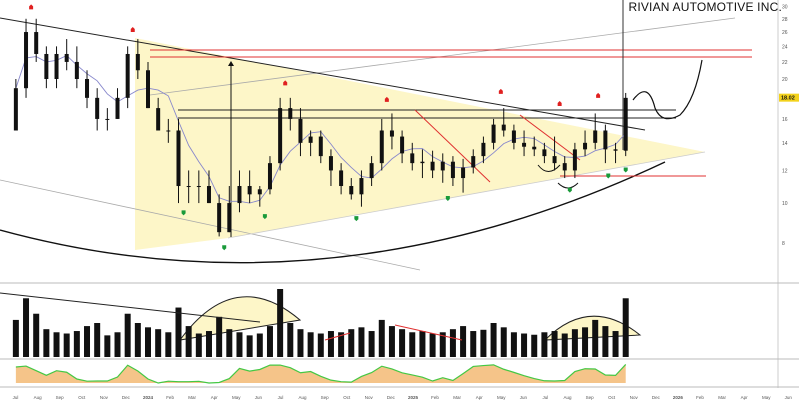 This screenshot has height=402, width=799. What do you see at coordinates (210, 225) in the screenshot?
I see `channel-line` at bounding box center [210, 225].